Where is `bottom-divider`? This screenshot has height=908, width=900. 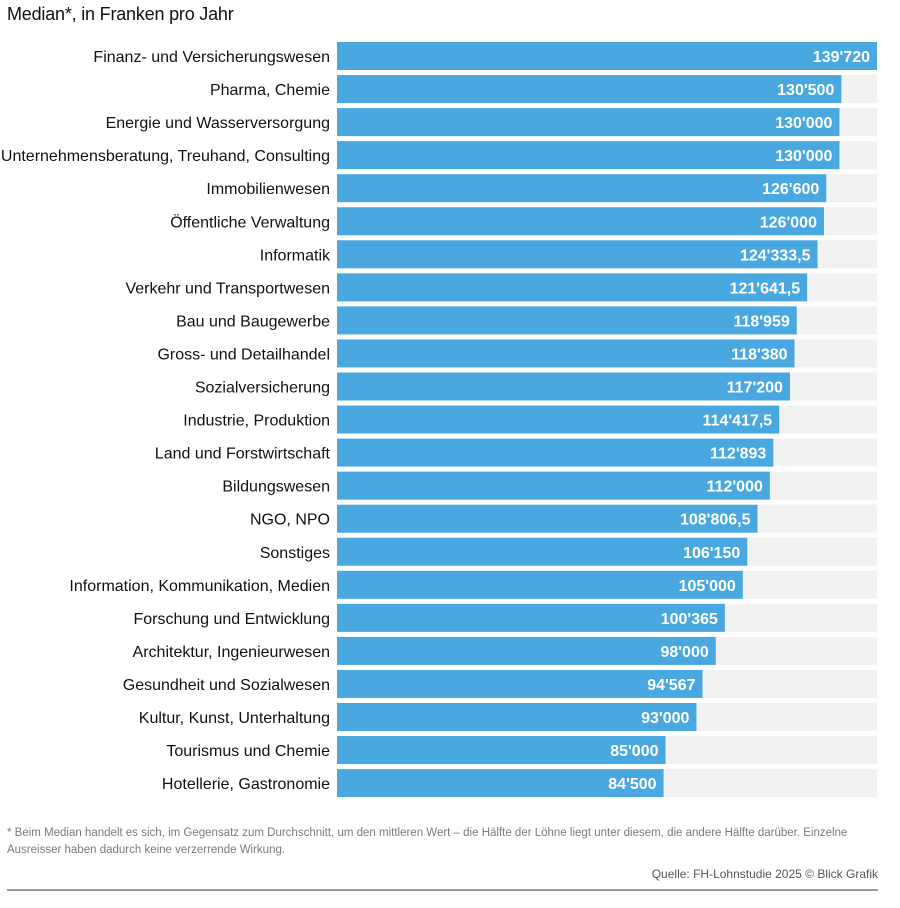
bottom-divider is located at coordinates (442, 890).